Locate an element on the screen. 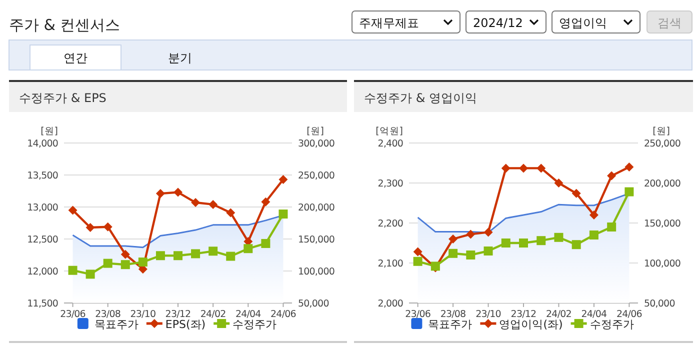 This screenshot has width=695, height=349. text: 영업이익 is located at coordinates (583, 23).